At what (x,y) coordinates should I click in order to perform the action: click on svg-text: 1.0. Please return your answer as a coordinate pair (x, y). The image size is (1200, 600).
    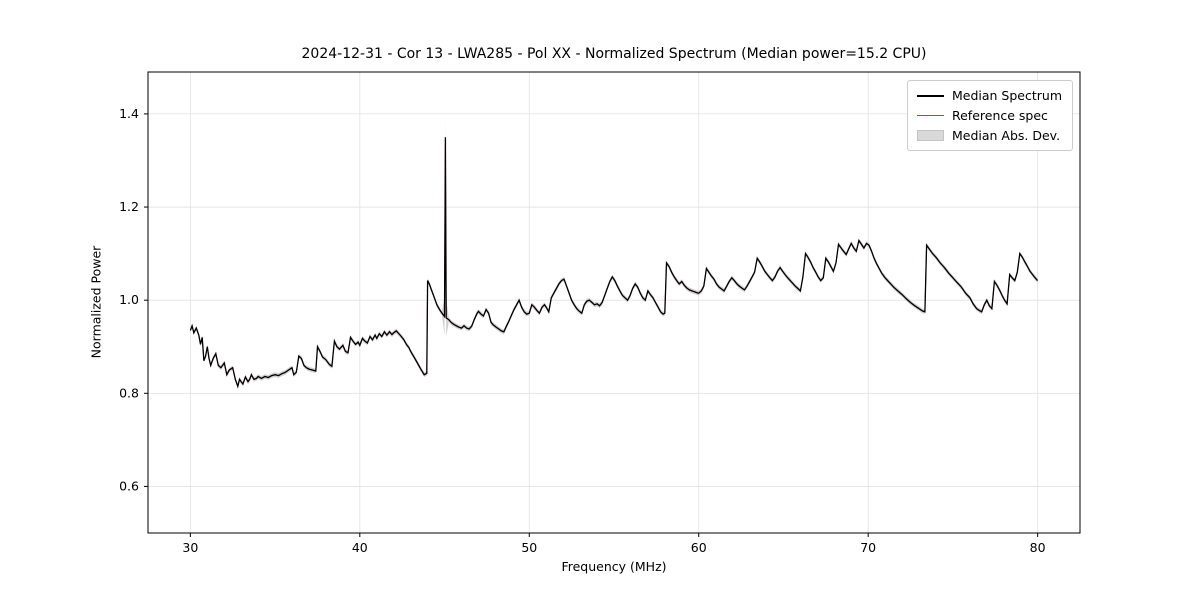
    Looking at the image, I should click on (129, 299).